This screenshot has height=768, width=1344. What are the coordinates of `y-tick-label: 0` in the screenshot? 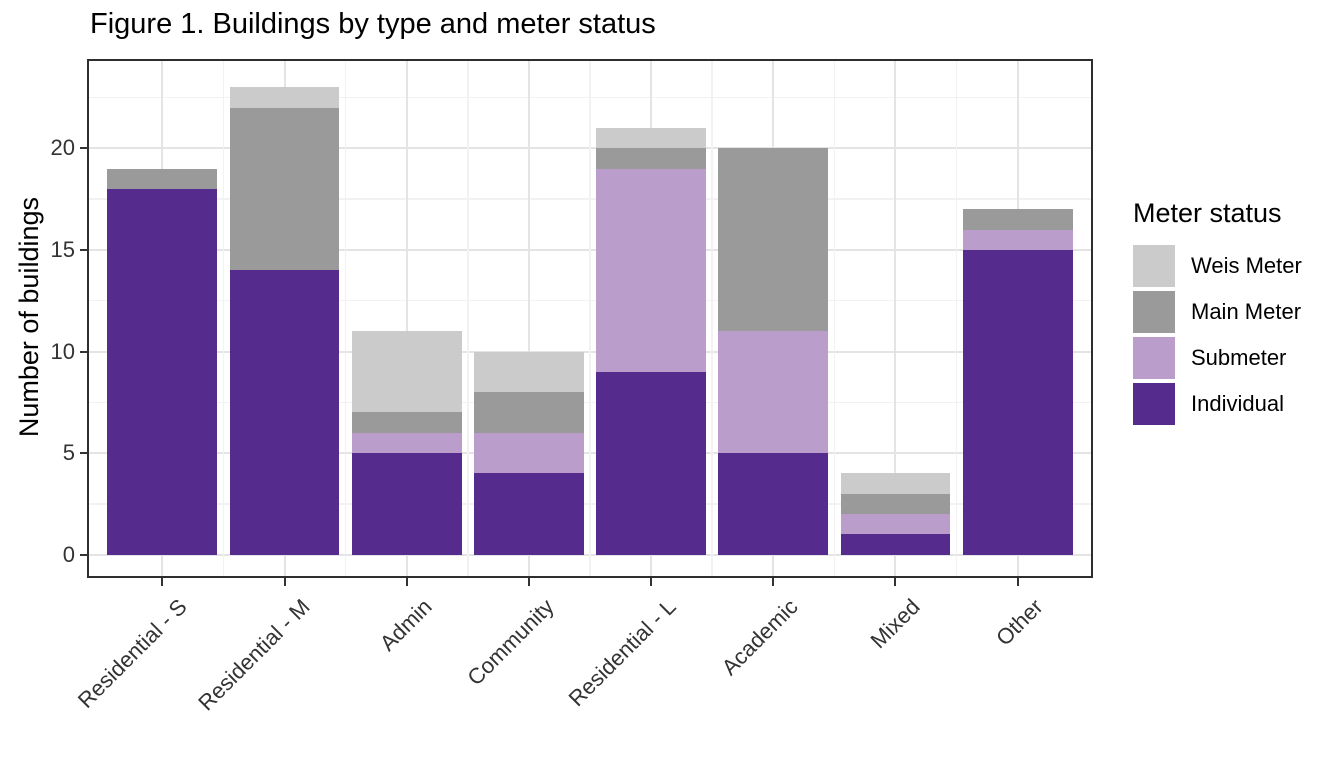 It's located at (68, 554).